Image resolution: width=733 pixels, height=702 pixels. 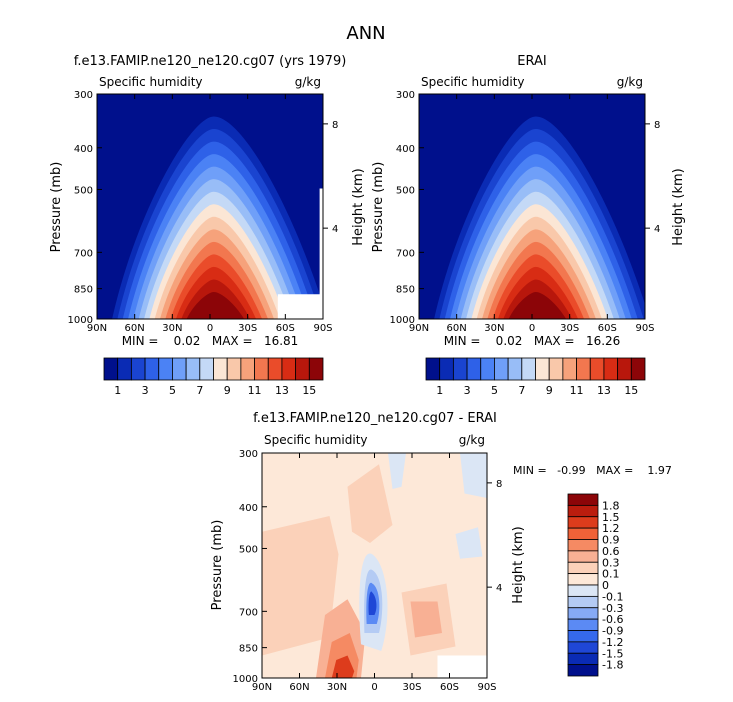 What do you see at coordinates (462, 666) in the screenshot?
I see `panel-diff-missing-region` at bounding box center [462, 666].